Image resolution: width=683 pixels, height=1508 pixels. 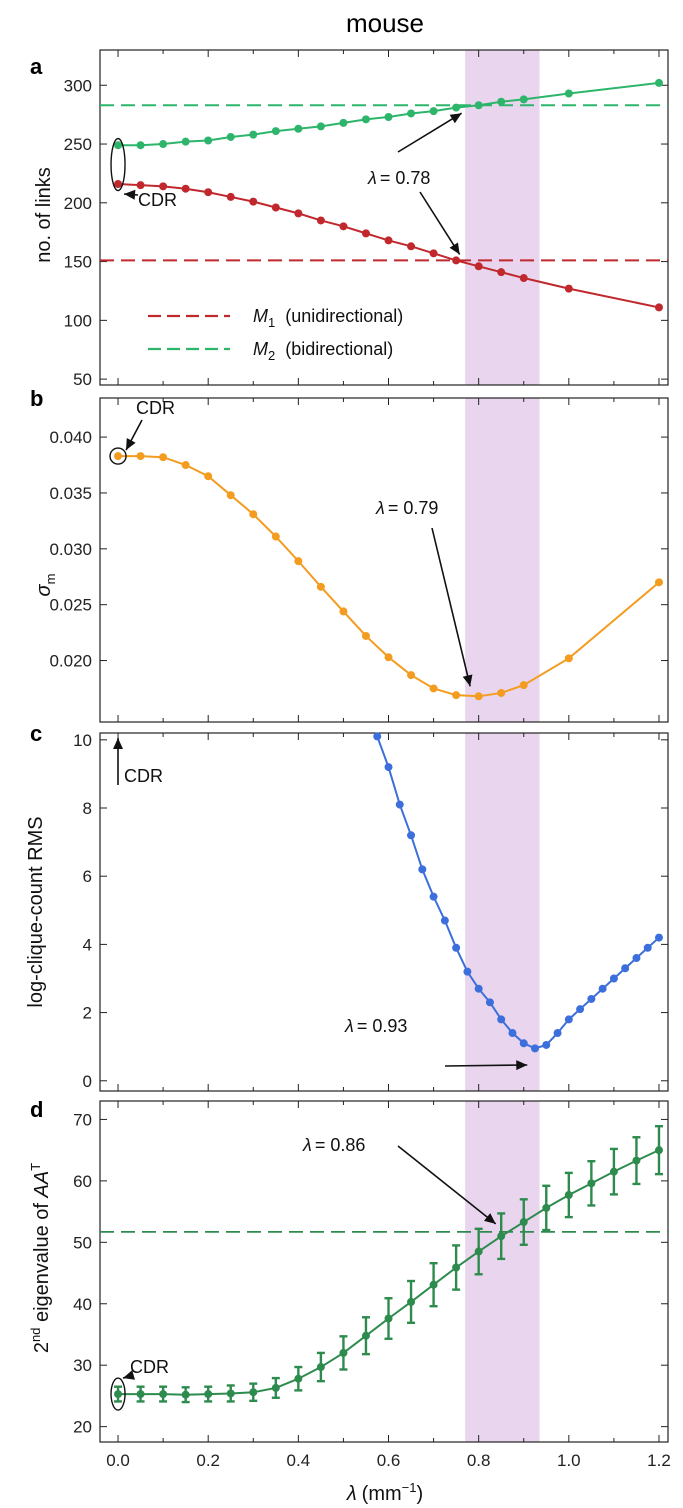 I want to click on lambda-value: = 0.93, so click(x=382, y=1026).